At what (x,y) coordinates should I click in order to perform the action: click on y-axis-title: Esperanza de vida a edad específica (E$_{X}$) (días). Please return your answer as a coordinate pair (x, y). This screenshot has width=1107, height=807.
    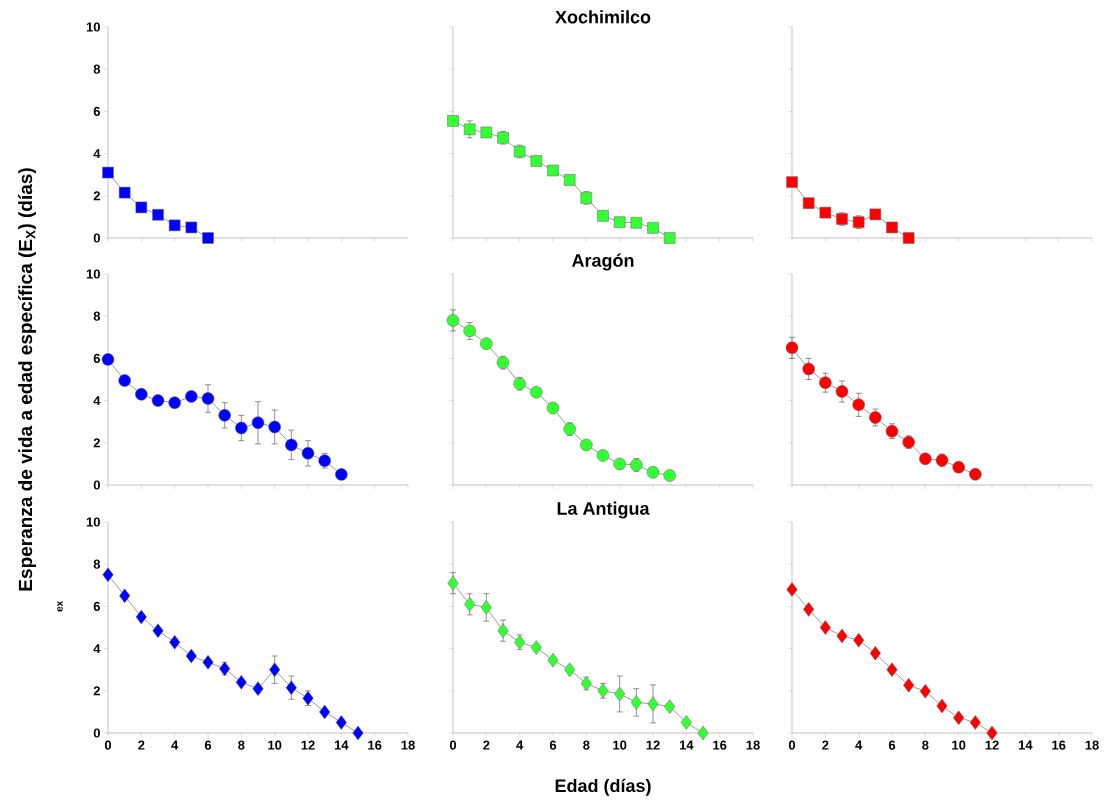
    Looking at the image, I should click on (27, 379).